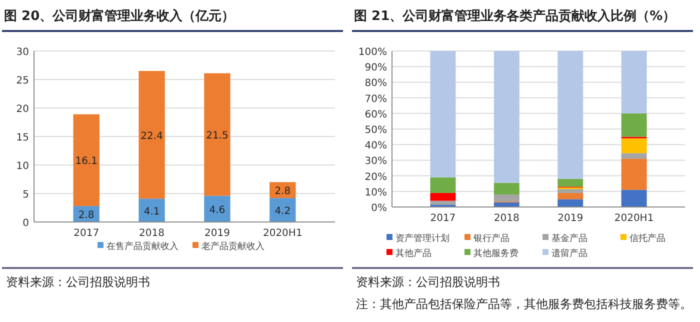 The height and width of the screenshot is (322, 700). Describe the element at coordinates (414, 253) in the screenshot. I see `legend-label: 其他产品` at that location.